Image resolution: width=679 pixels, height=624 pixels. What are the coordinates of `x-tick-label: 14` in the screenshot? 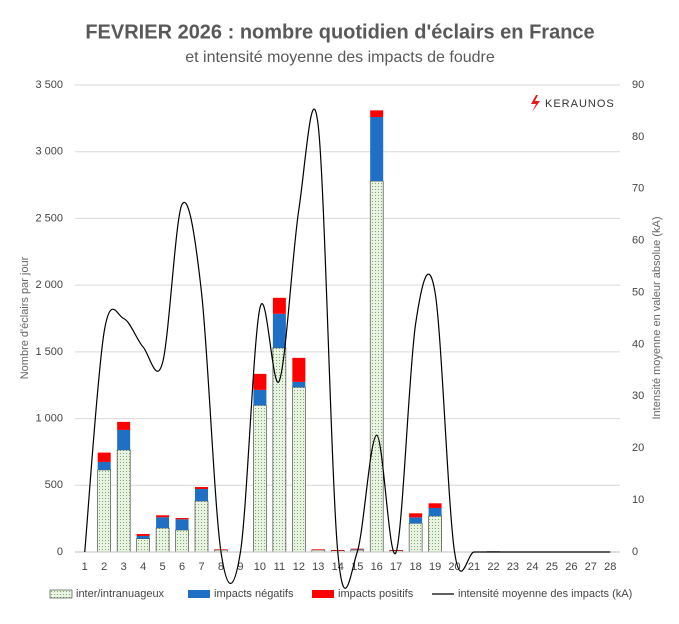 It's located at (338, 567).